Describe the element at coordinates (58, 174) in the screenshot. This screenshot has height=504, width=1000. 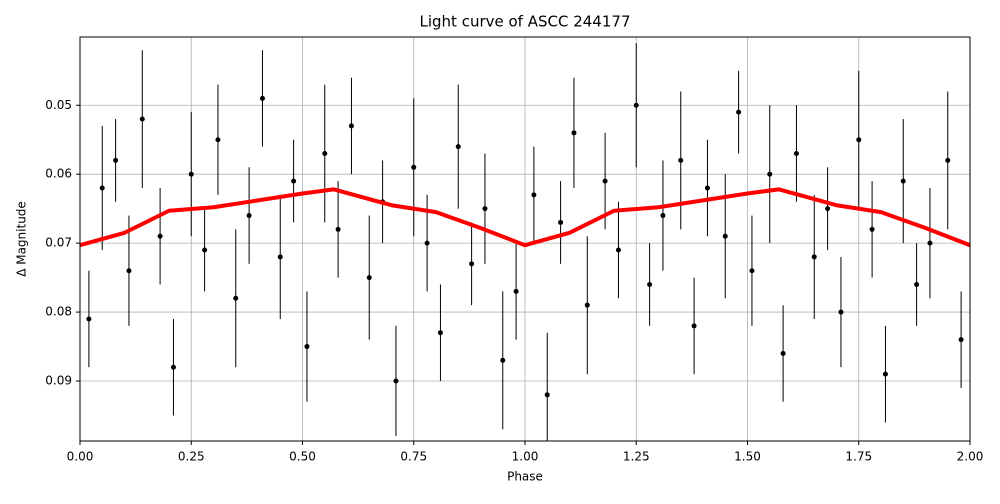
I see `y-tick-label: 0.06` at that location.